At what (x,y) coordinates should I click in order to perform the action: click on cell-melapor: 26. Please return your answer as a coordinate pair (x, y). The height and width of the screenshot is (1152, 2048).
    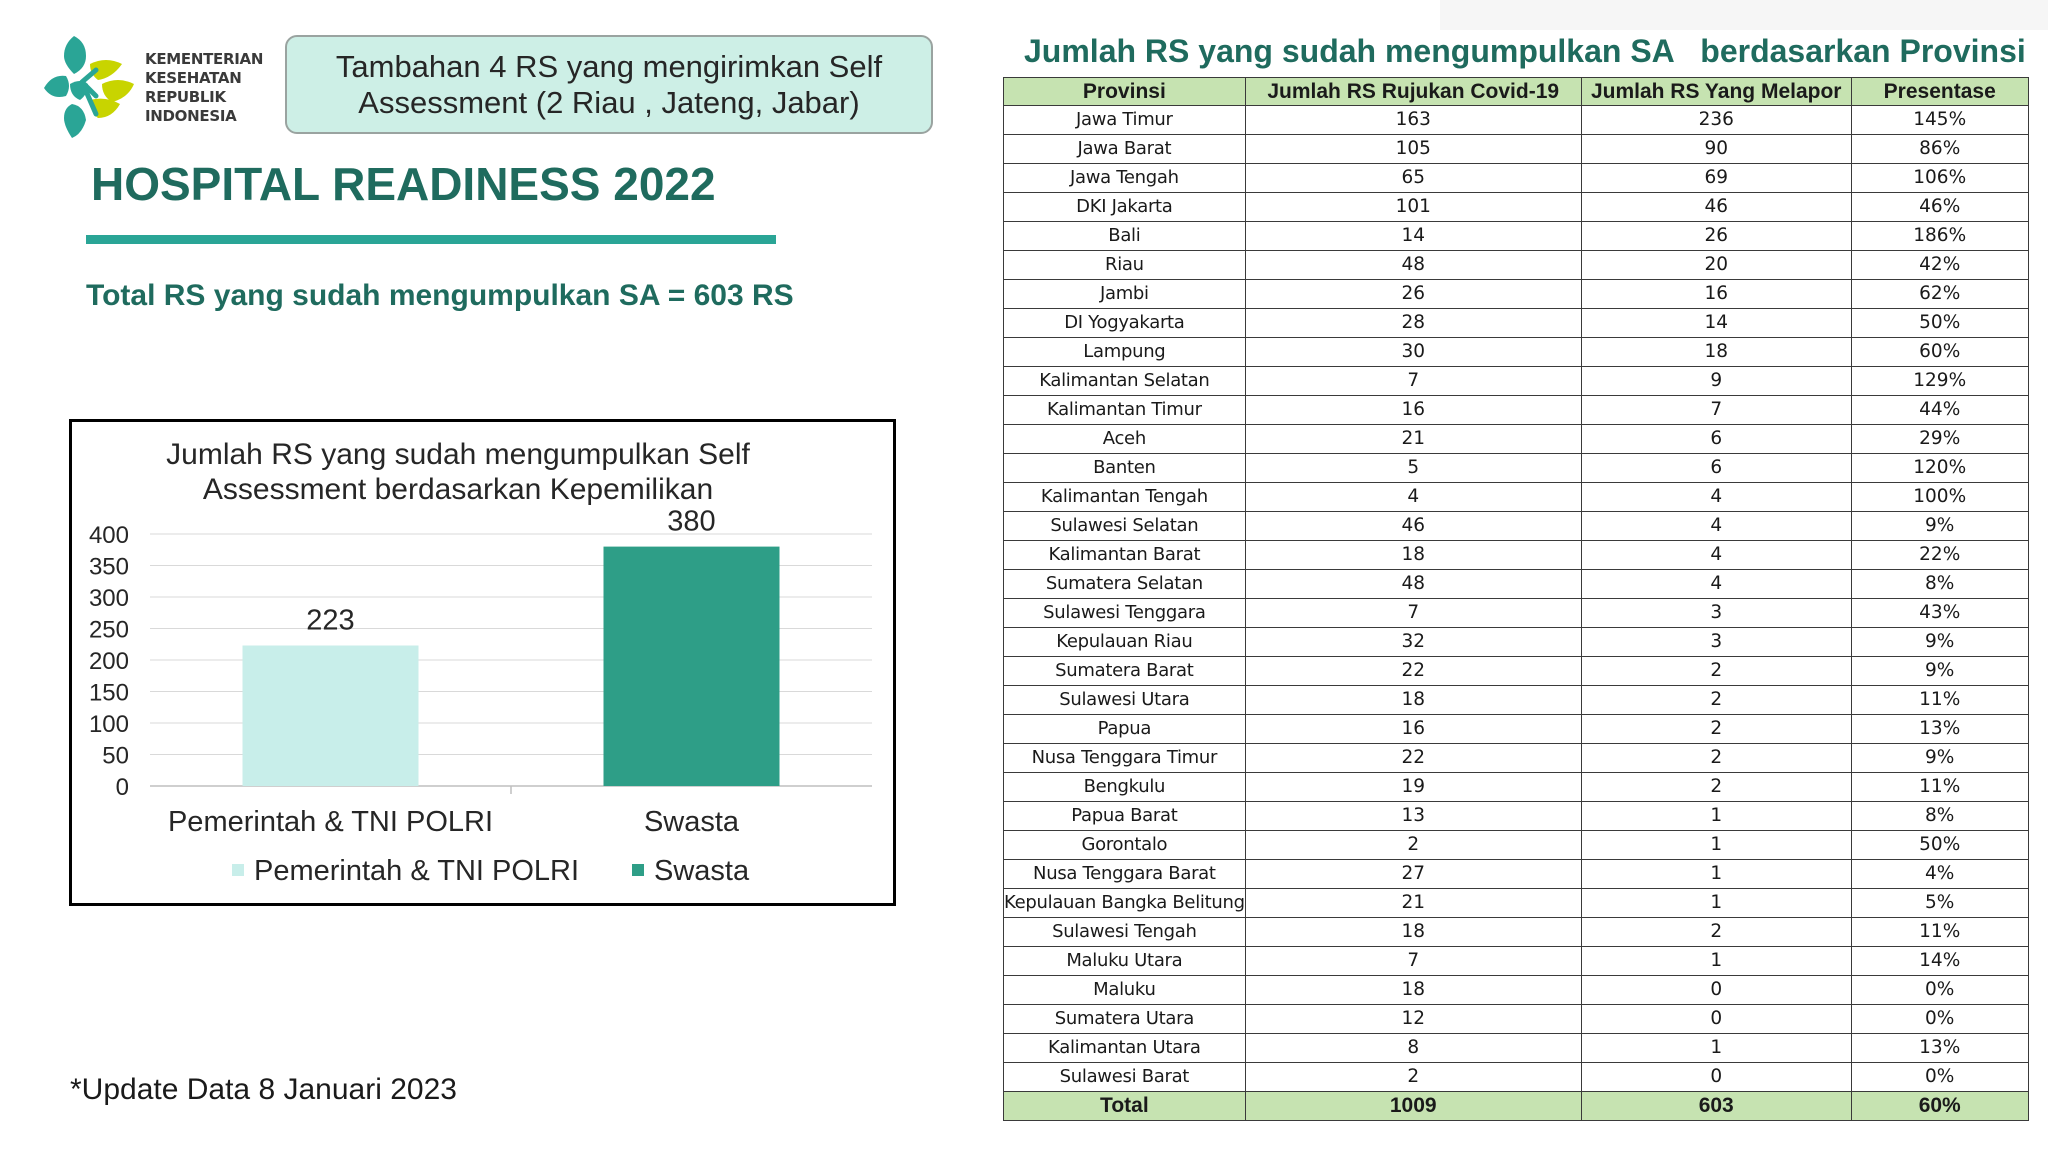
    Looking at the image, I should click on (1716, 236).